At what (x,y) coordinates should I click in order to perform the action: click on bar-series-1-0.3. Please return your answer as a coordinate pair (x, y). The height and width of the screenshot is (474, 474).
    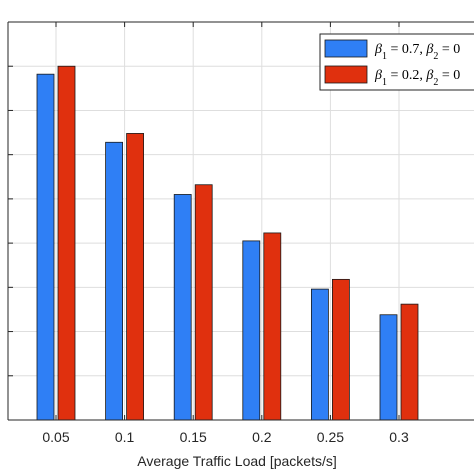
    Looking at the image, I should click on (388, 367).